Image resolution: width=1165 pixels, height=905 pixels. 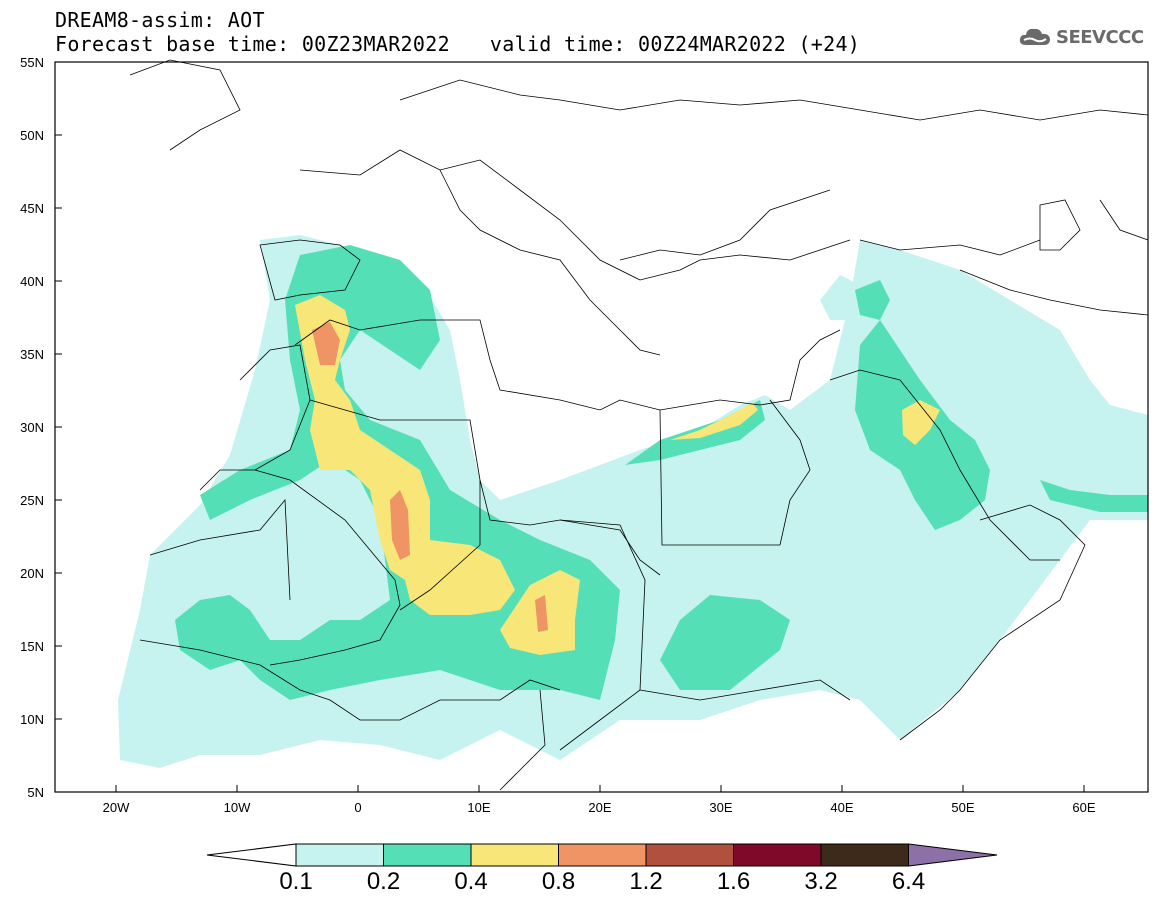 I want to click on colorbar-label: 0.1, so click(x=296, y=881).